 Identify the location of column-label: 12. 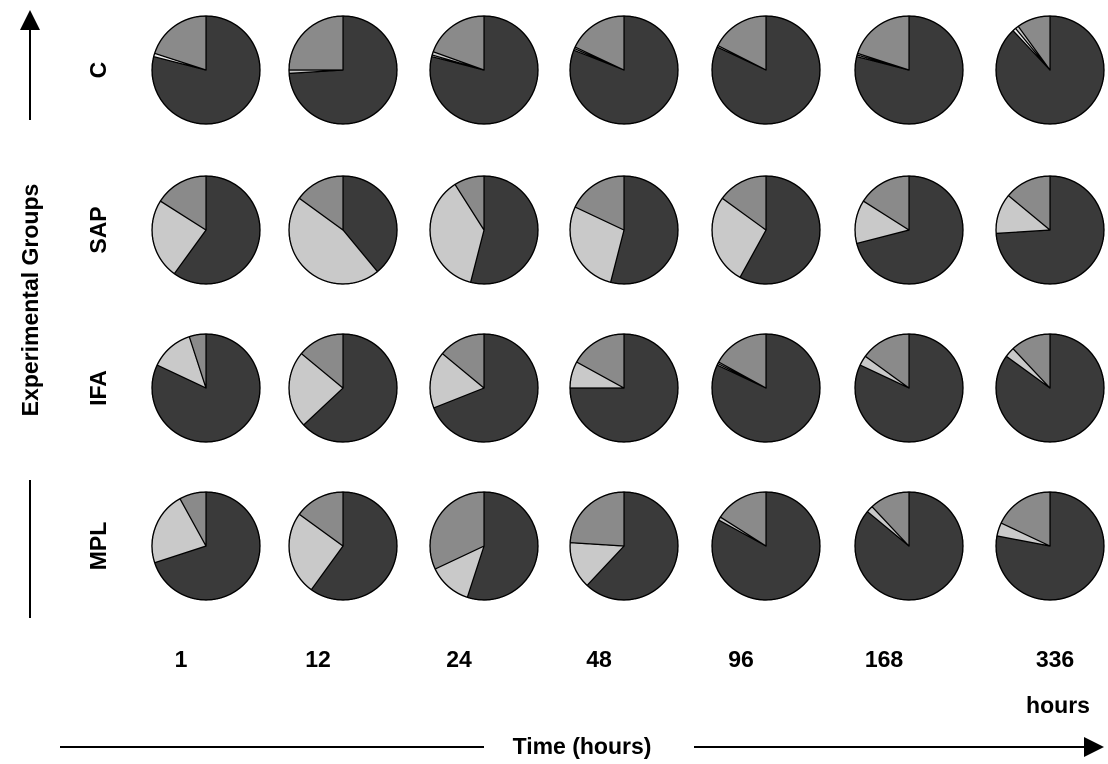
(318, 659).